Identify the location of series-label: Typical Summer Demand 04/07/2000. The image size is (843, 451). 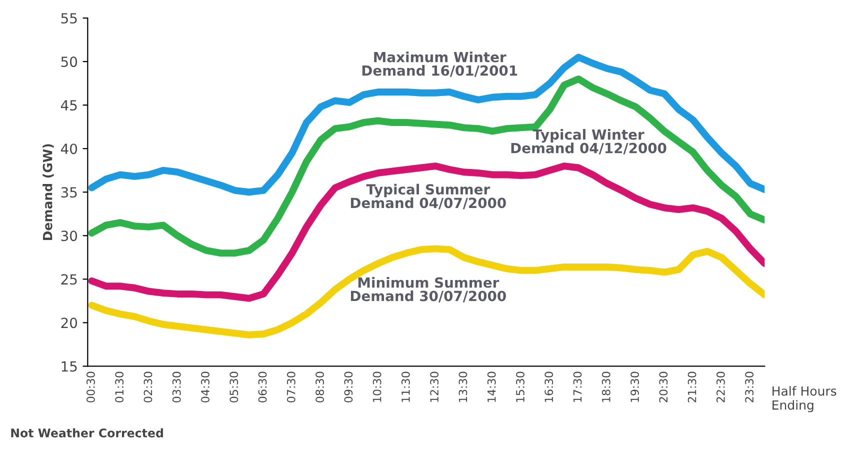
(428, 197).